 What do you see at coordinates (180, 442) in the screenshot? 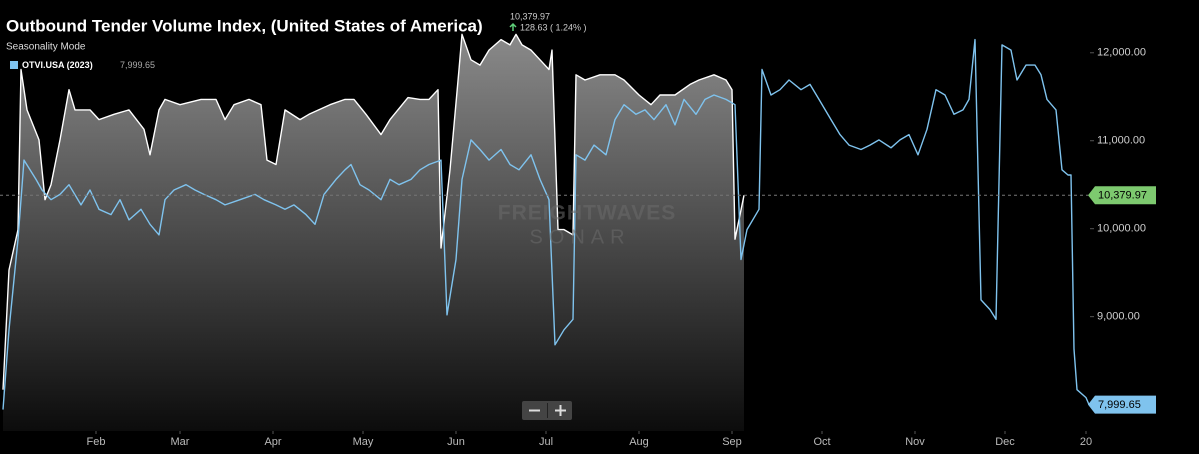
I see `x-tick-label: Mar` at bounding box center [180, 442].